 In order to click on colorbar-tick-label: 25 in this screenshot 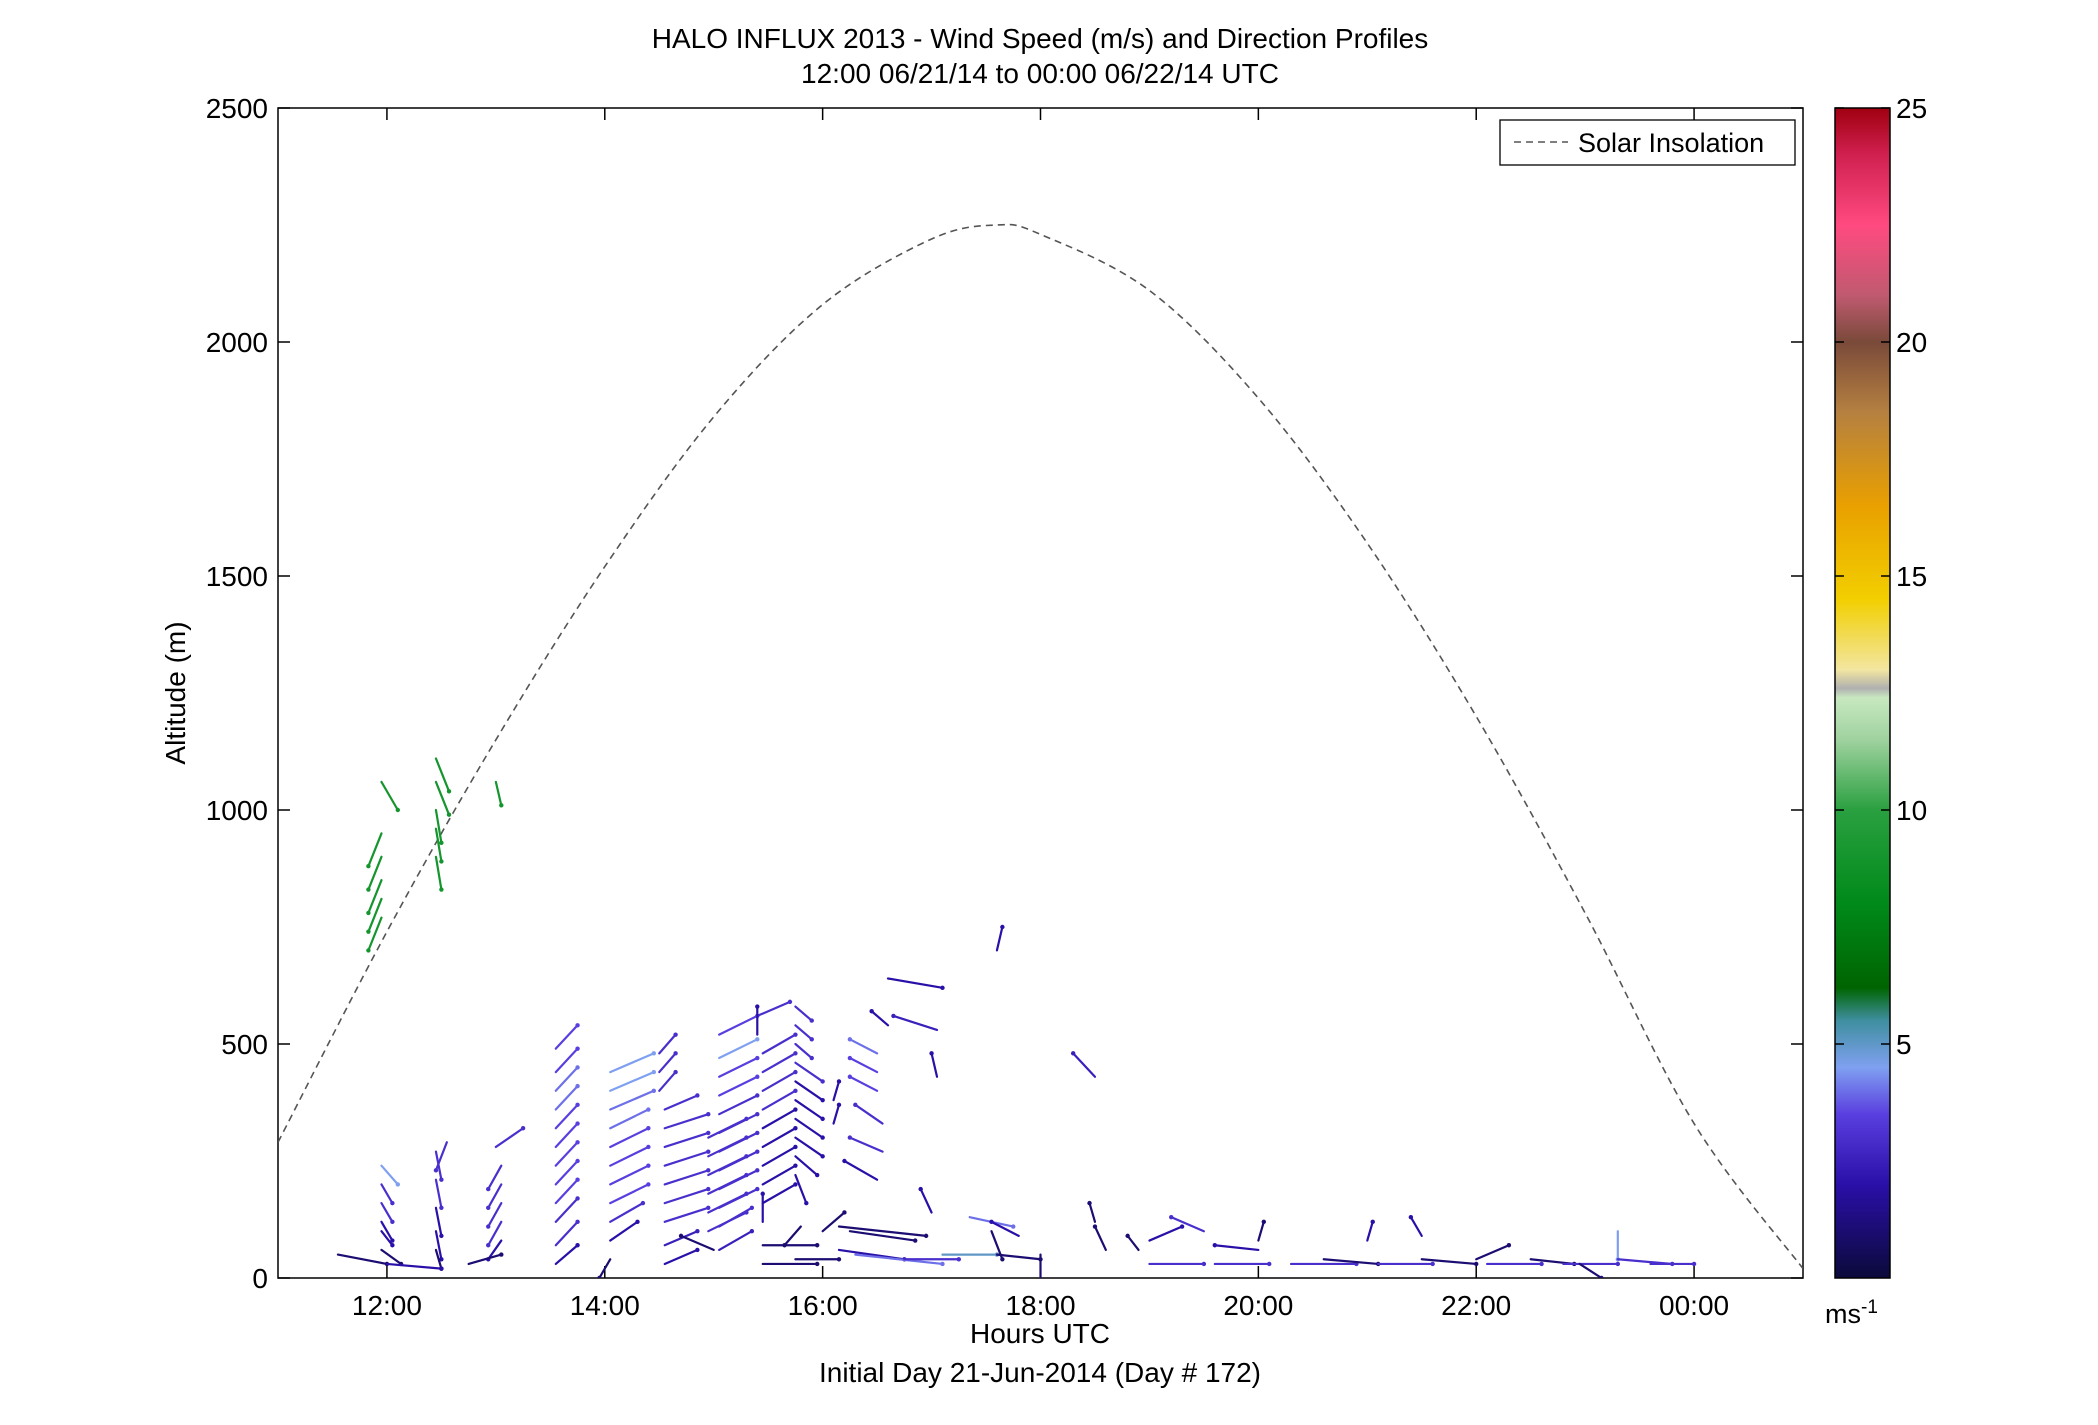, I will do `click(1911, 108)`.